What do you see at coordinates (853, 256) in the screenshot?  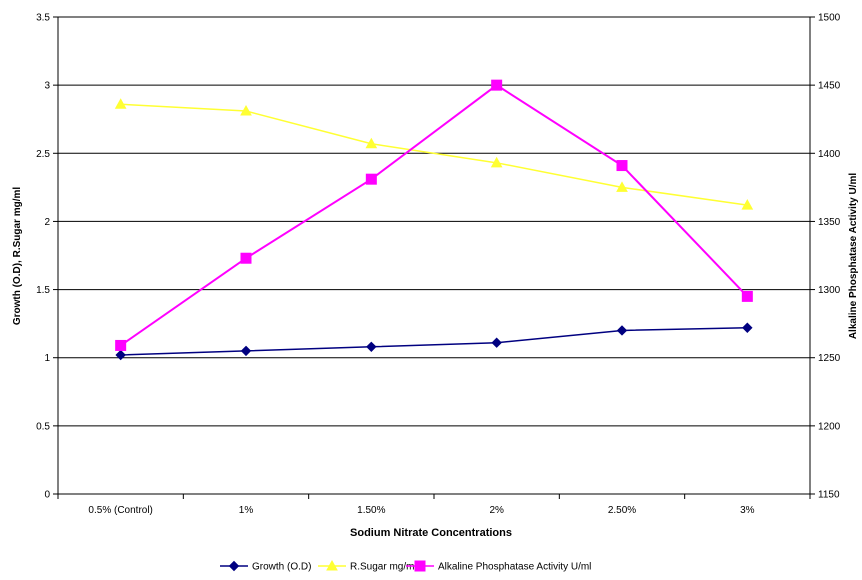 I see `y-axis-right-title: Alkaline Phosphatase Activity U/ml` at bounding box center [853, 256].